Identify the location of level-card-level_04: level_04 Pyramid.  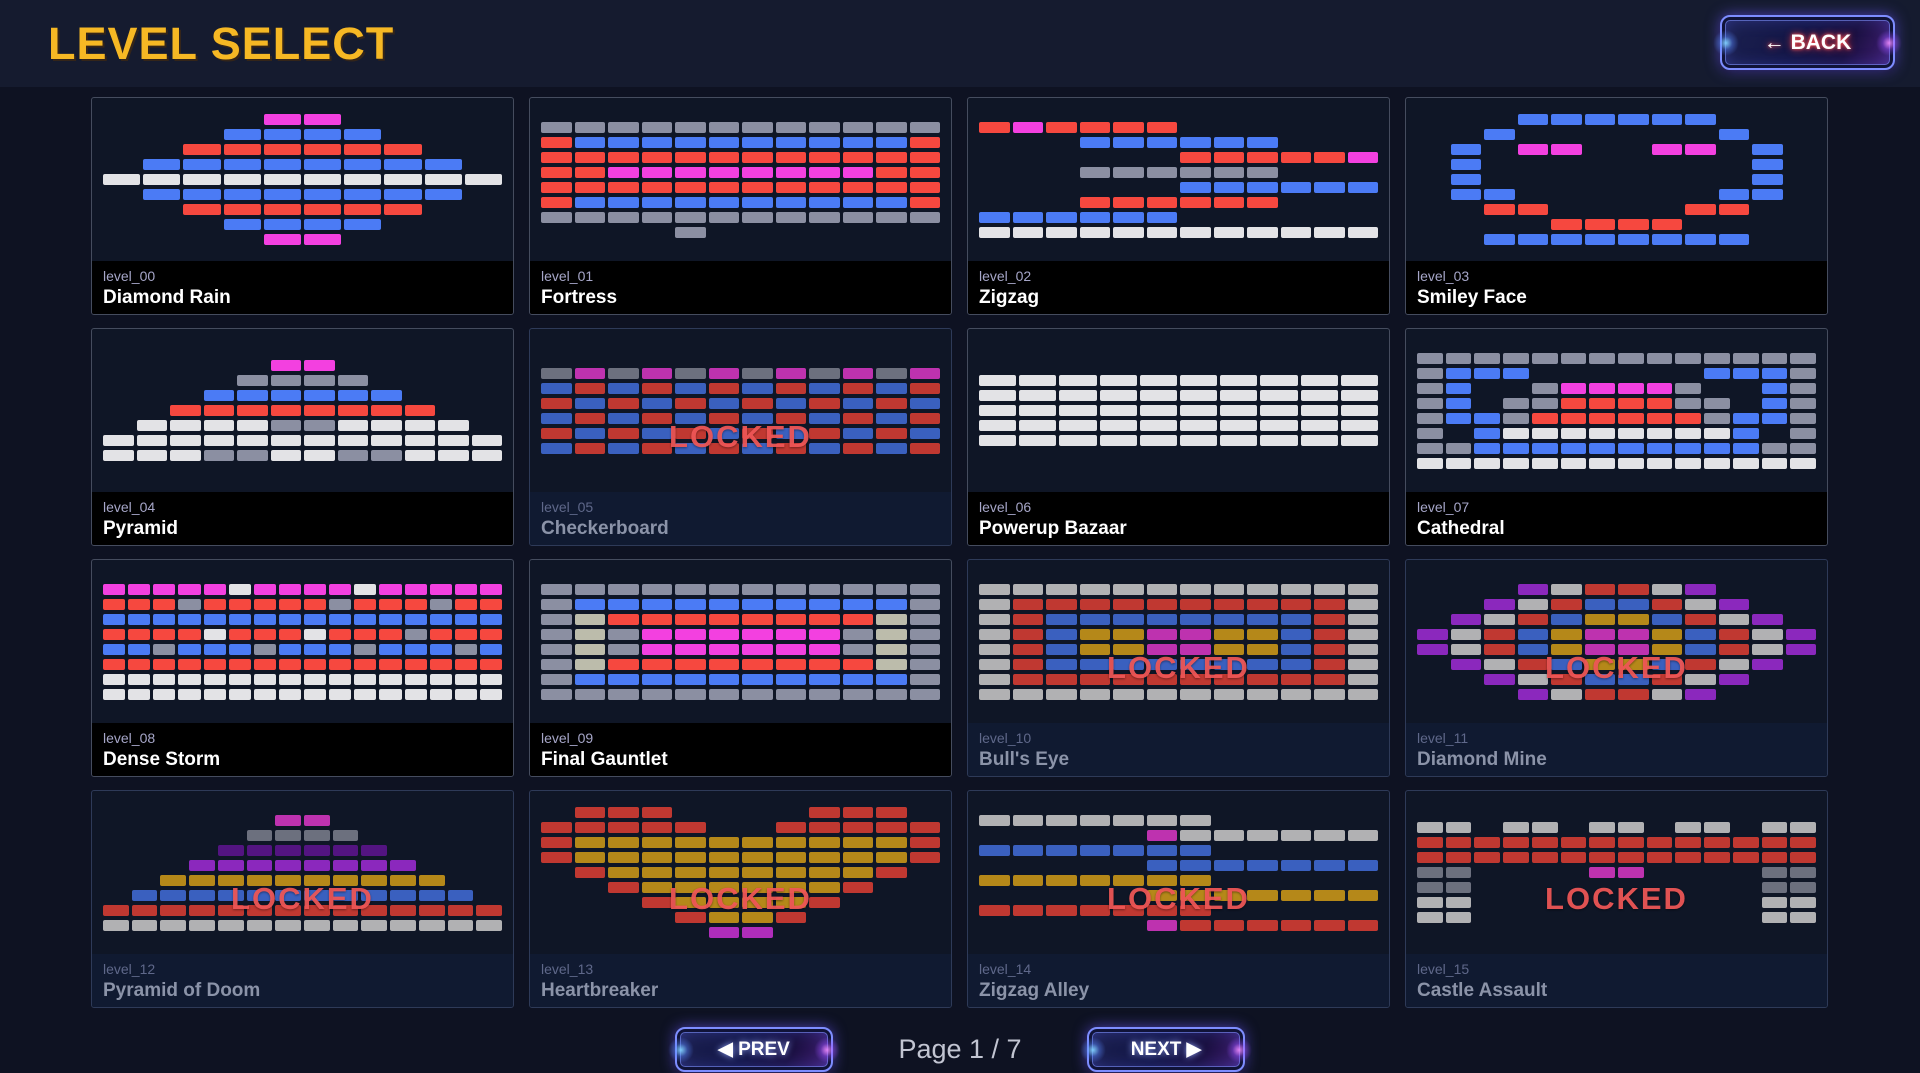
(302, 437).